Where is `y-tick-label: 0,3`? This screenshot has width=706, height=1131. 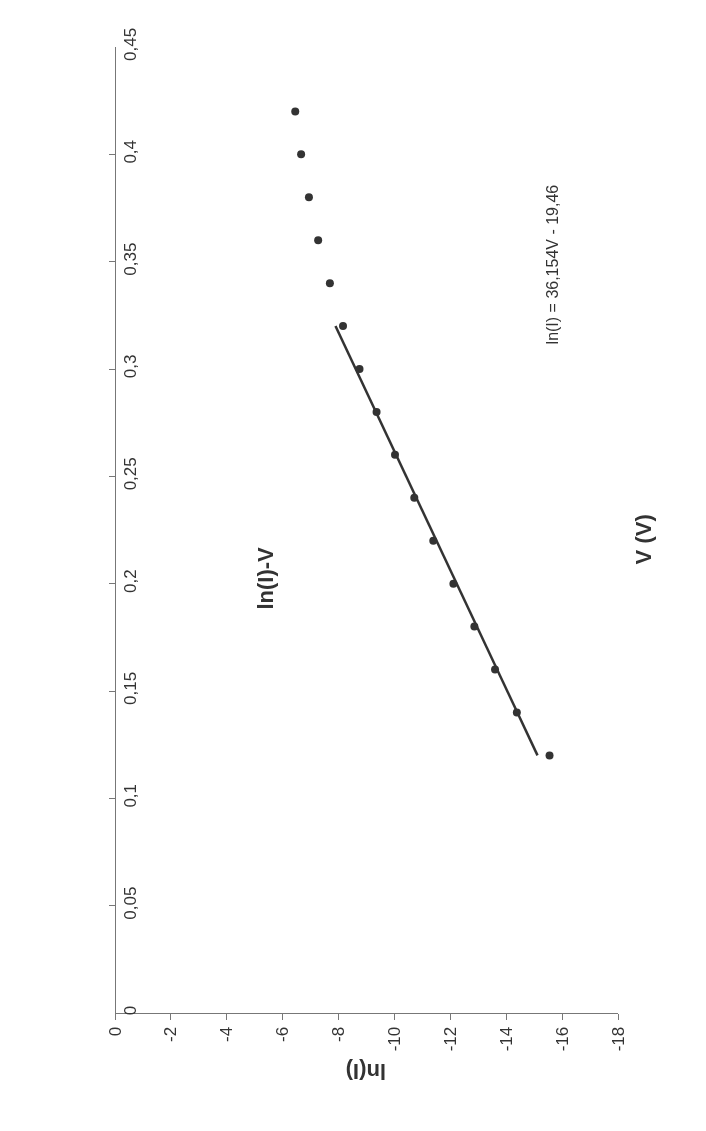
y-tick-label: 0,3 is located at coordinates (131, 366).